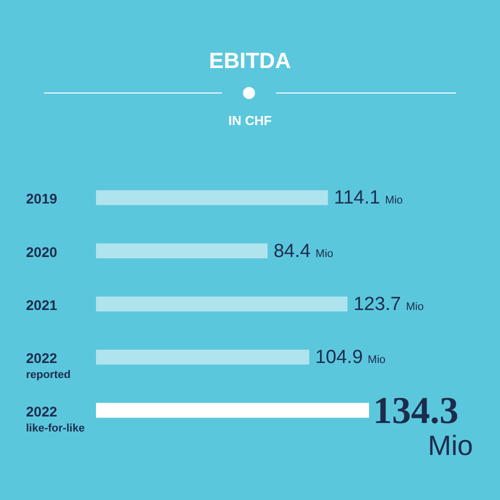 The height and width of the screenshot is (500, 500). I want to click on data-label: 84.4 Mio, so click(304, 251).